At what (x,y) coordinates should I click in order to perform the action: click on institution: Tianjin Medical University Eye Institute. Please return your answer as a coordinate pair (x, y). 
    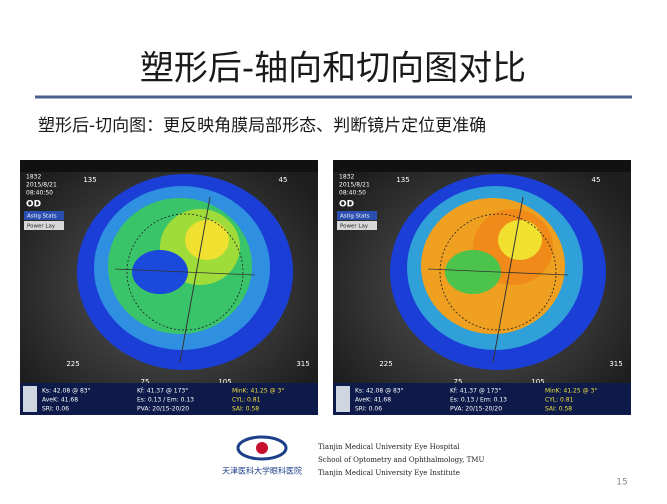
    Looking at the image, I should click on (389, 473).